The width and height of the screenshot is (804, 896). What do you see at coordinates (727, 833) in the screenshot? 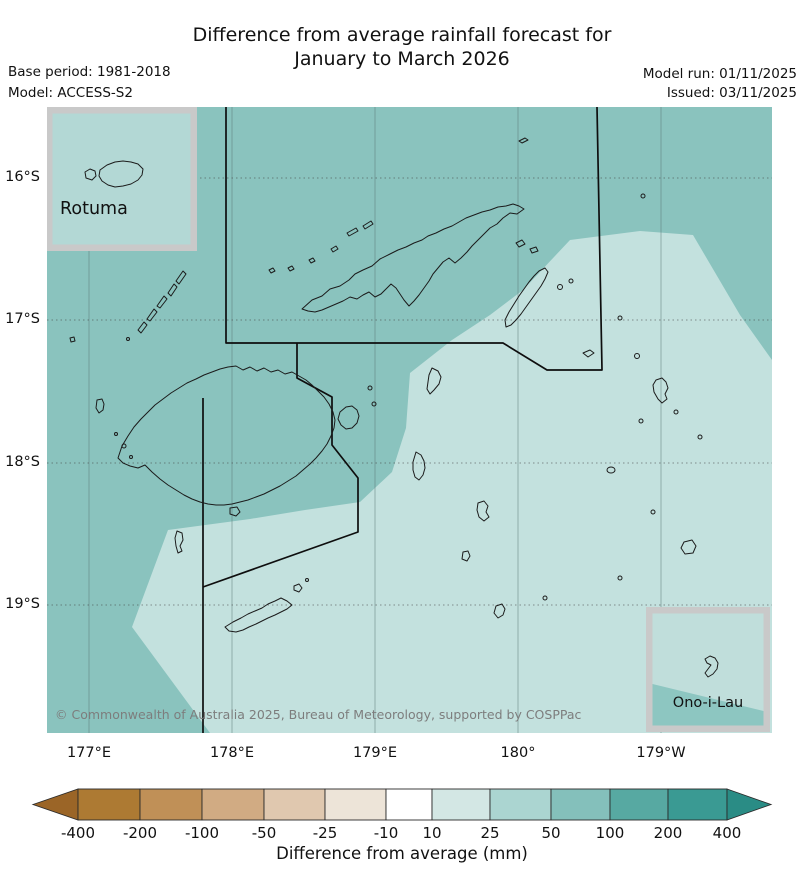
I see `colorbar-tick: 400` at bounding box center [727, 833].